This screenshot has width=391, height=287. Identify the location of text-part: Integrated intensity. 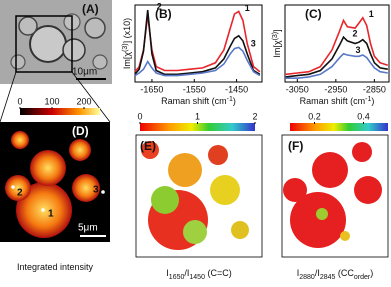
(55, 267).